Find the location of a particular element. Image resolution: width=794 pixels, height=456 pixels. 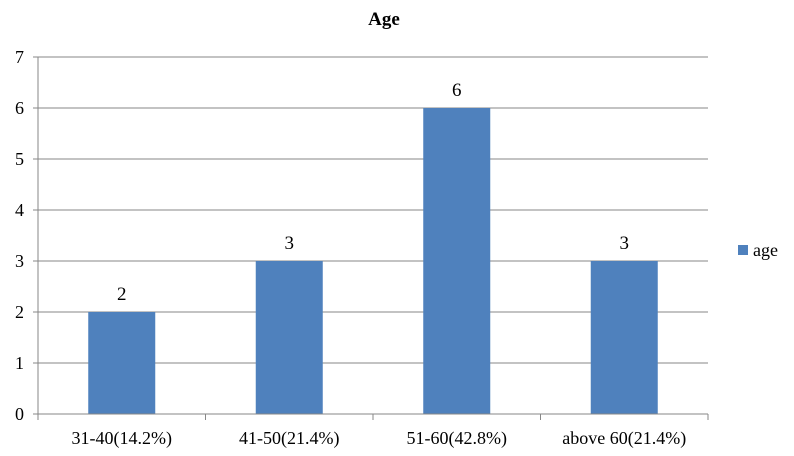

y-tick-label: 2 is located at coordinates (19, 312).